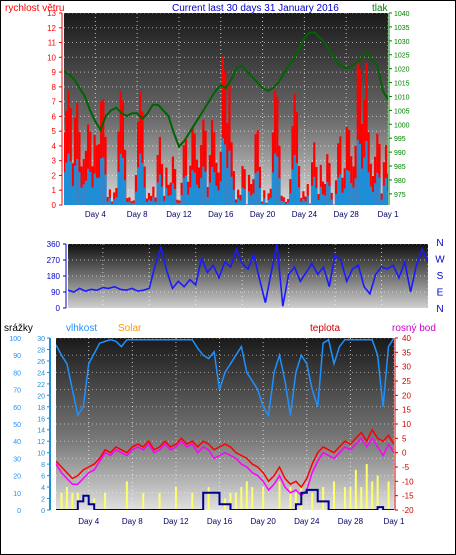 The image size is (456, 555). I want to click on wind-tick-label: 2, so click(54, 175).